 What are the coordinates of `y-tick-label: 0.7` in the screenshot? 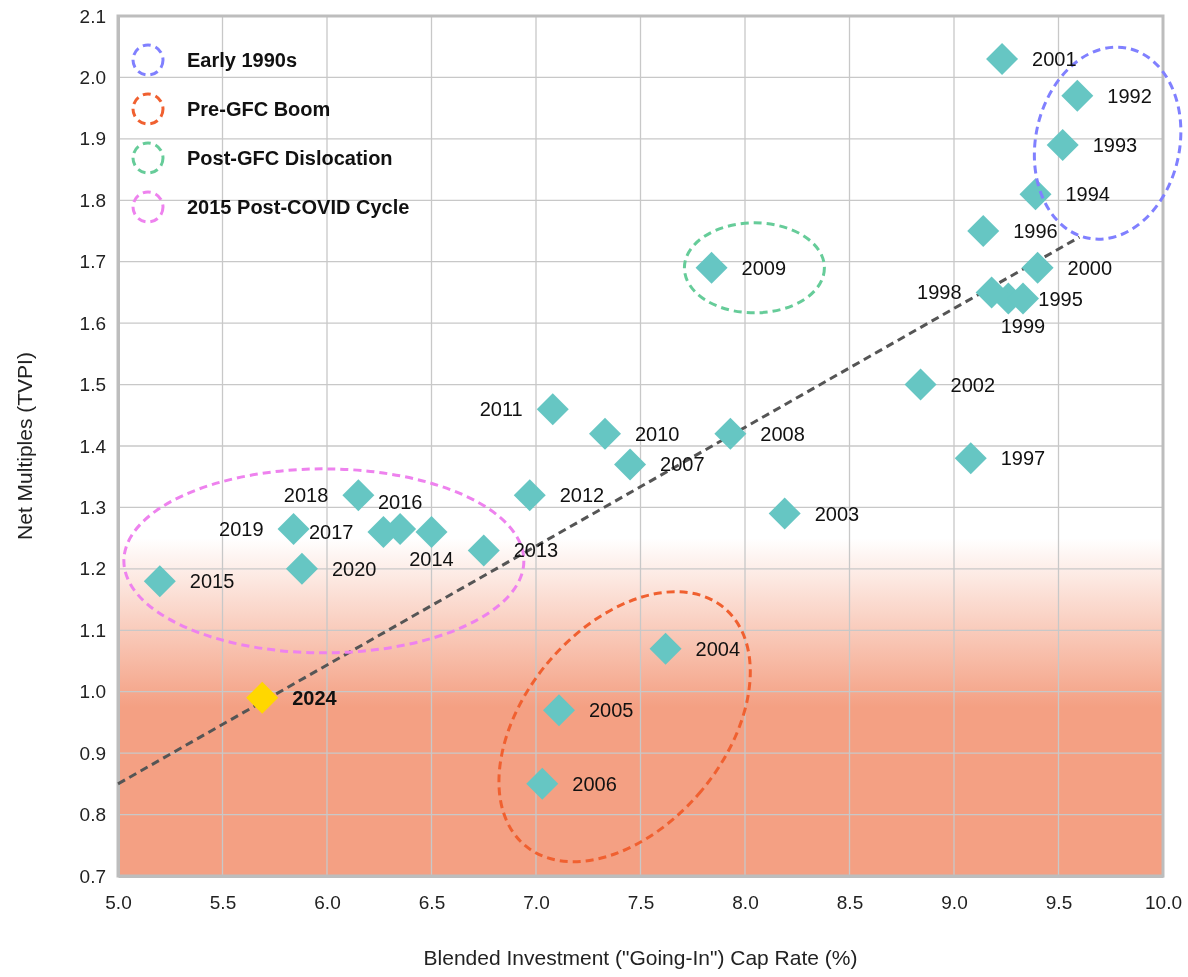 It's located at (92, 876).